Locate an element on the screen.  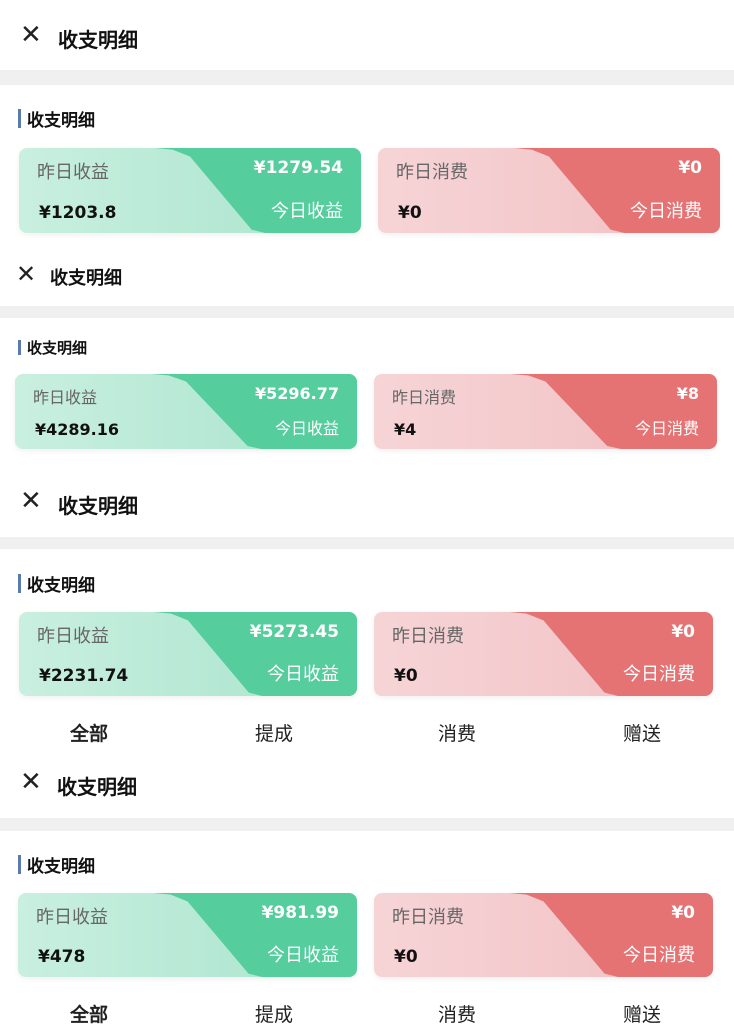
expense-today-value: ¥8 is located at coordinates (687, 393).